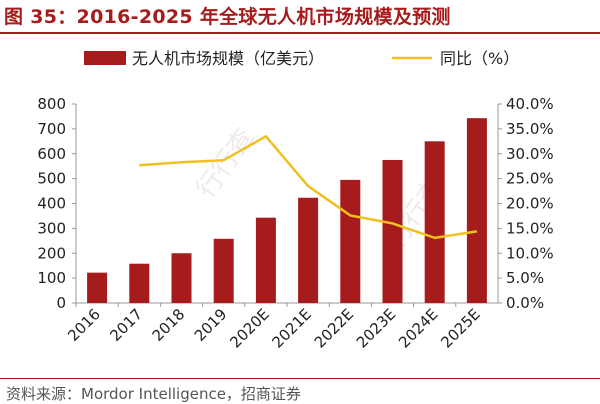 Image resolution: width=600 pixels, height=404 pixels. Describe the element at coordinates (105, 58) in the screenshot. I see `legend-bar-swatch` at that location.